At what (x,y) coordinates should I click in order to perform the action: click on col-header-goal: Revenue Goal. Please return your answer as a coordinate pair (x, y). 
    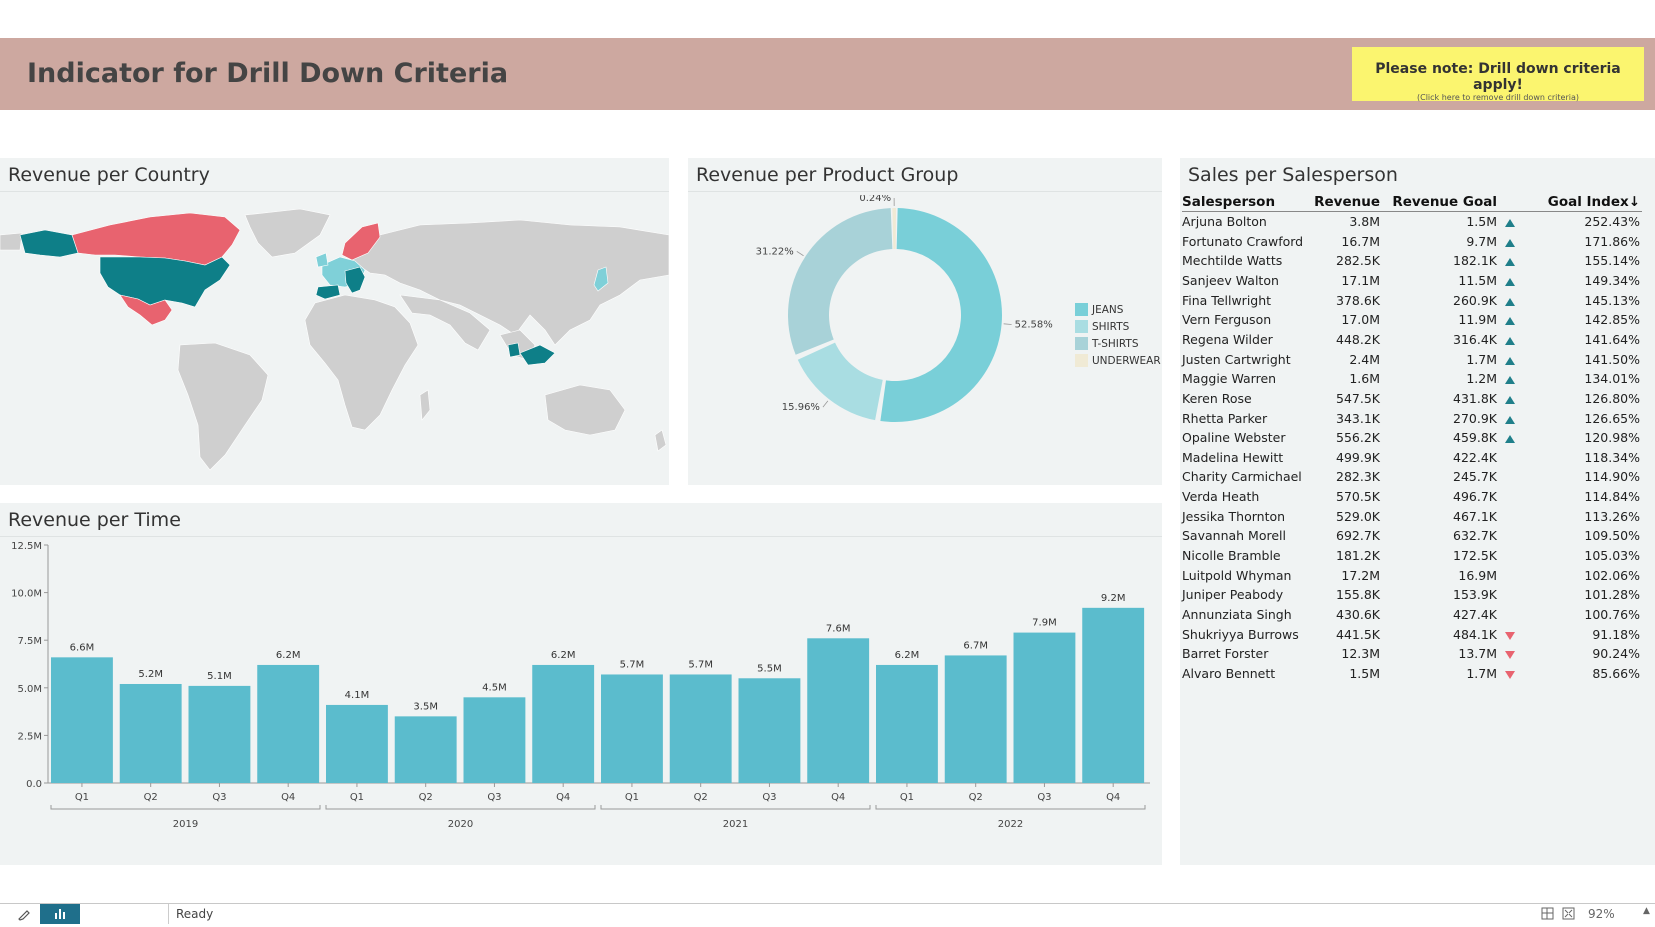
    Looking at the image, I should click on (1444, 202).